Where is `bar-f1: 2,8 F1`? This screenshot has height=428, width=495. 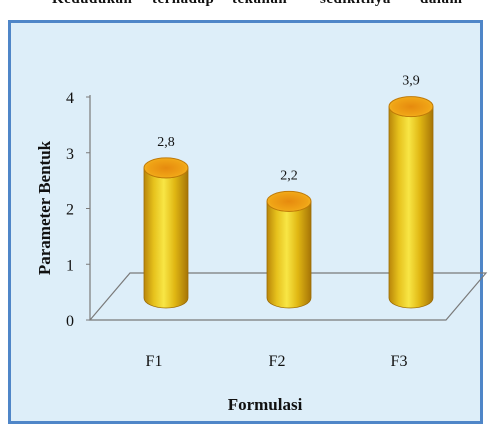 bar-f1: 2,8 F1 is located at coordinates (166, 252).